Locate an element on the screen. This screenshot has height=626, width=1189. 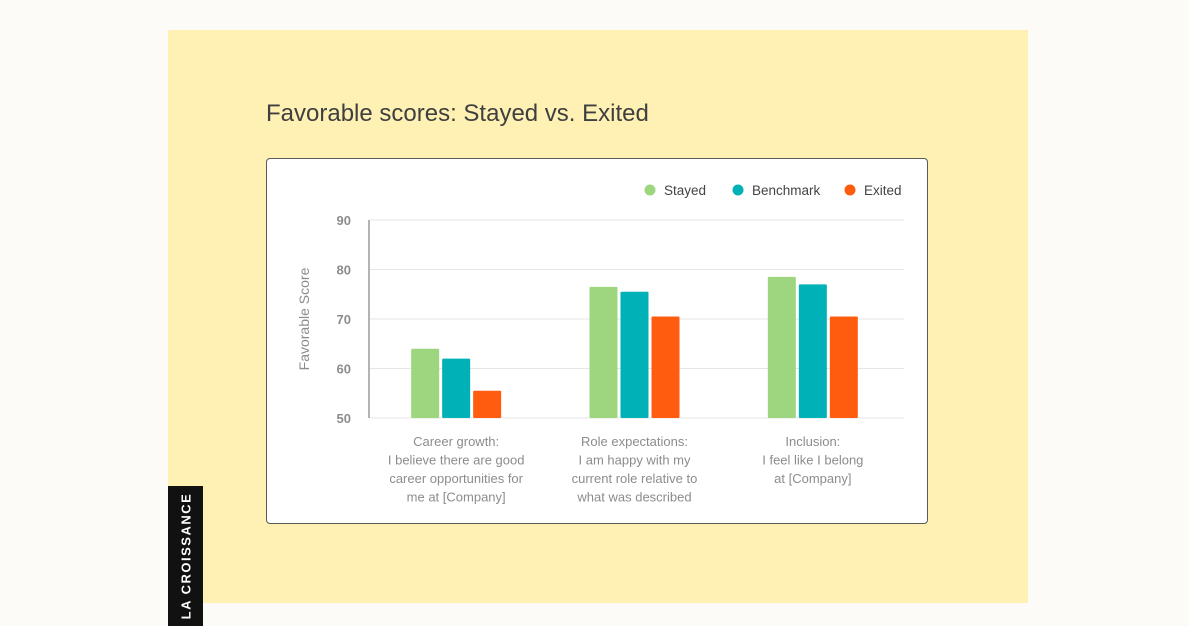
category-label: at [Company] is located at coordinates (812, 478).